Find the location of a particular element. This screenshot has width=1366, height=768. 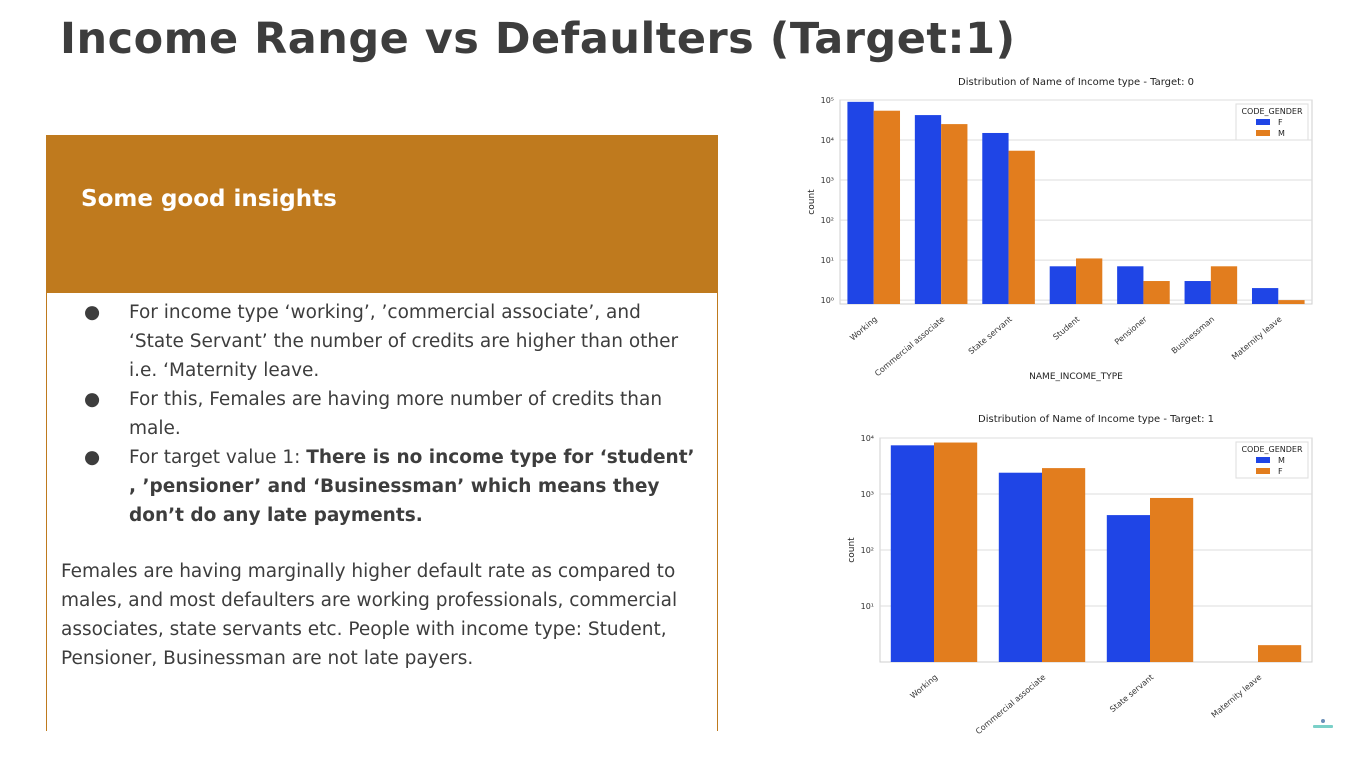

x-tick-label: State servant is located at coordinates (1131, 694).